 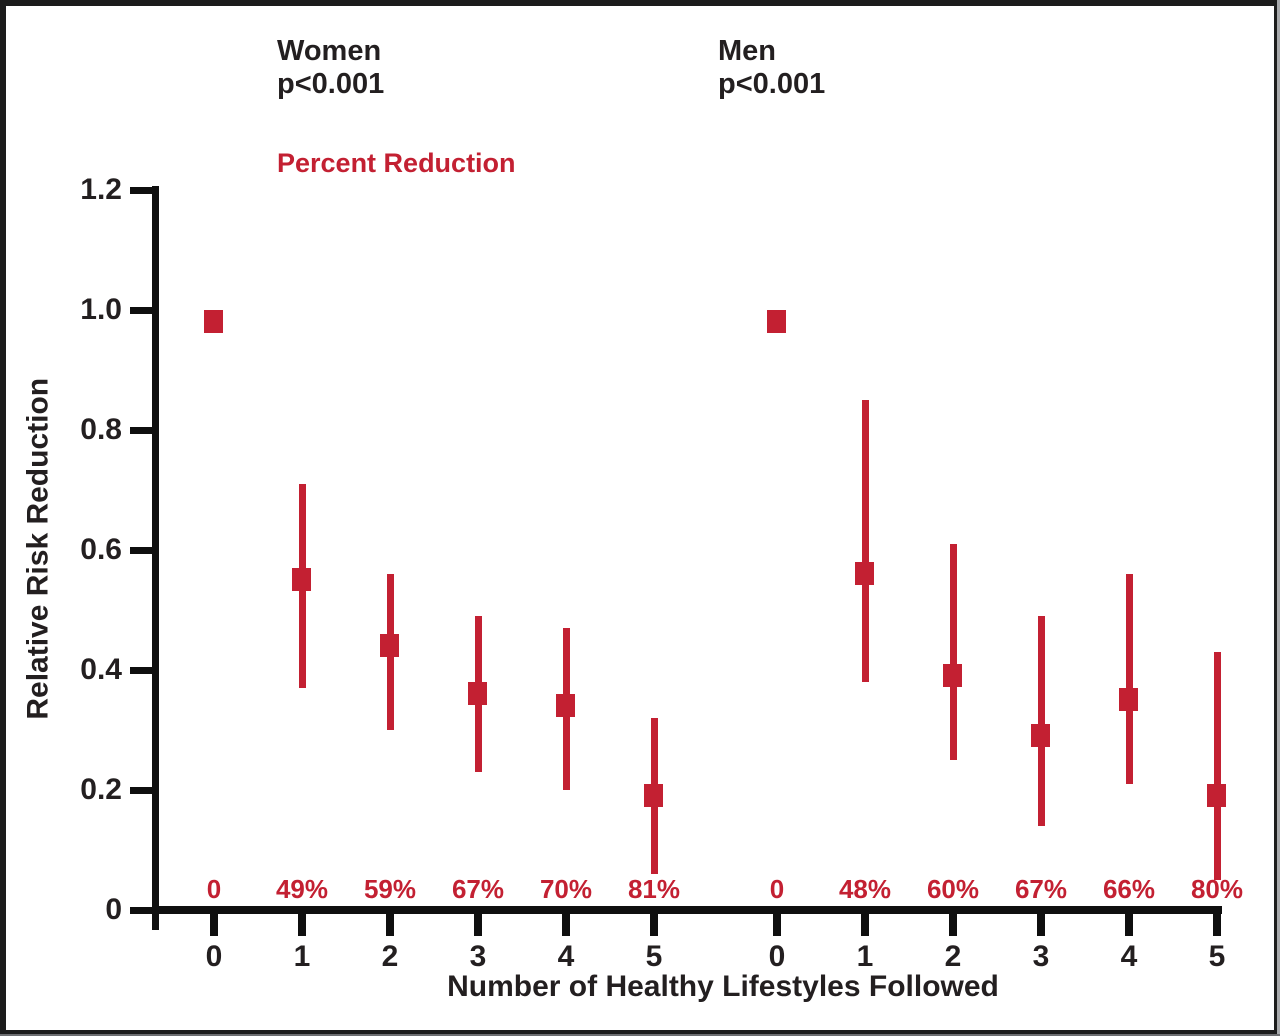 What do you see at coordinates (302, 889) in the screenshot?
I see `percent-reduction-label: 49%` at bounding box center [302, 889].